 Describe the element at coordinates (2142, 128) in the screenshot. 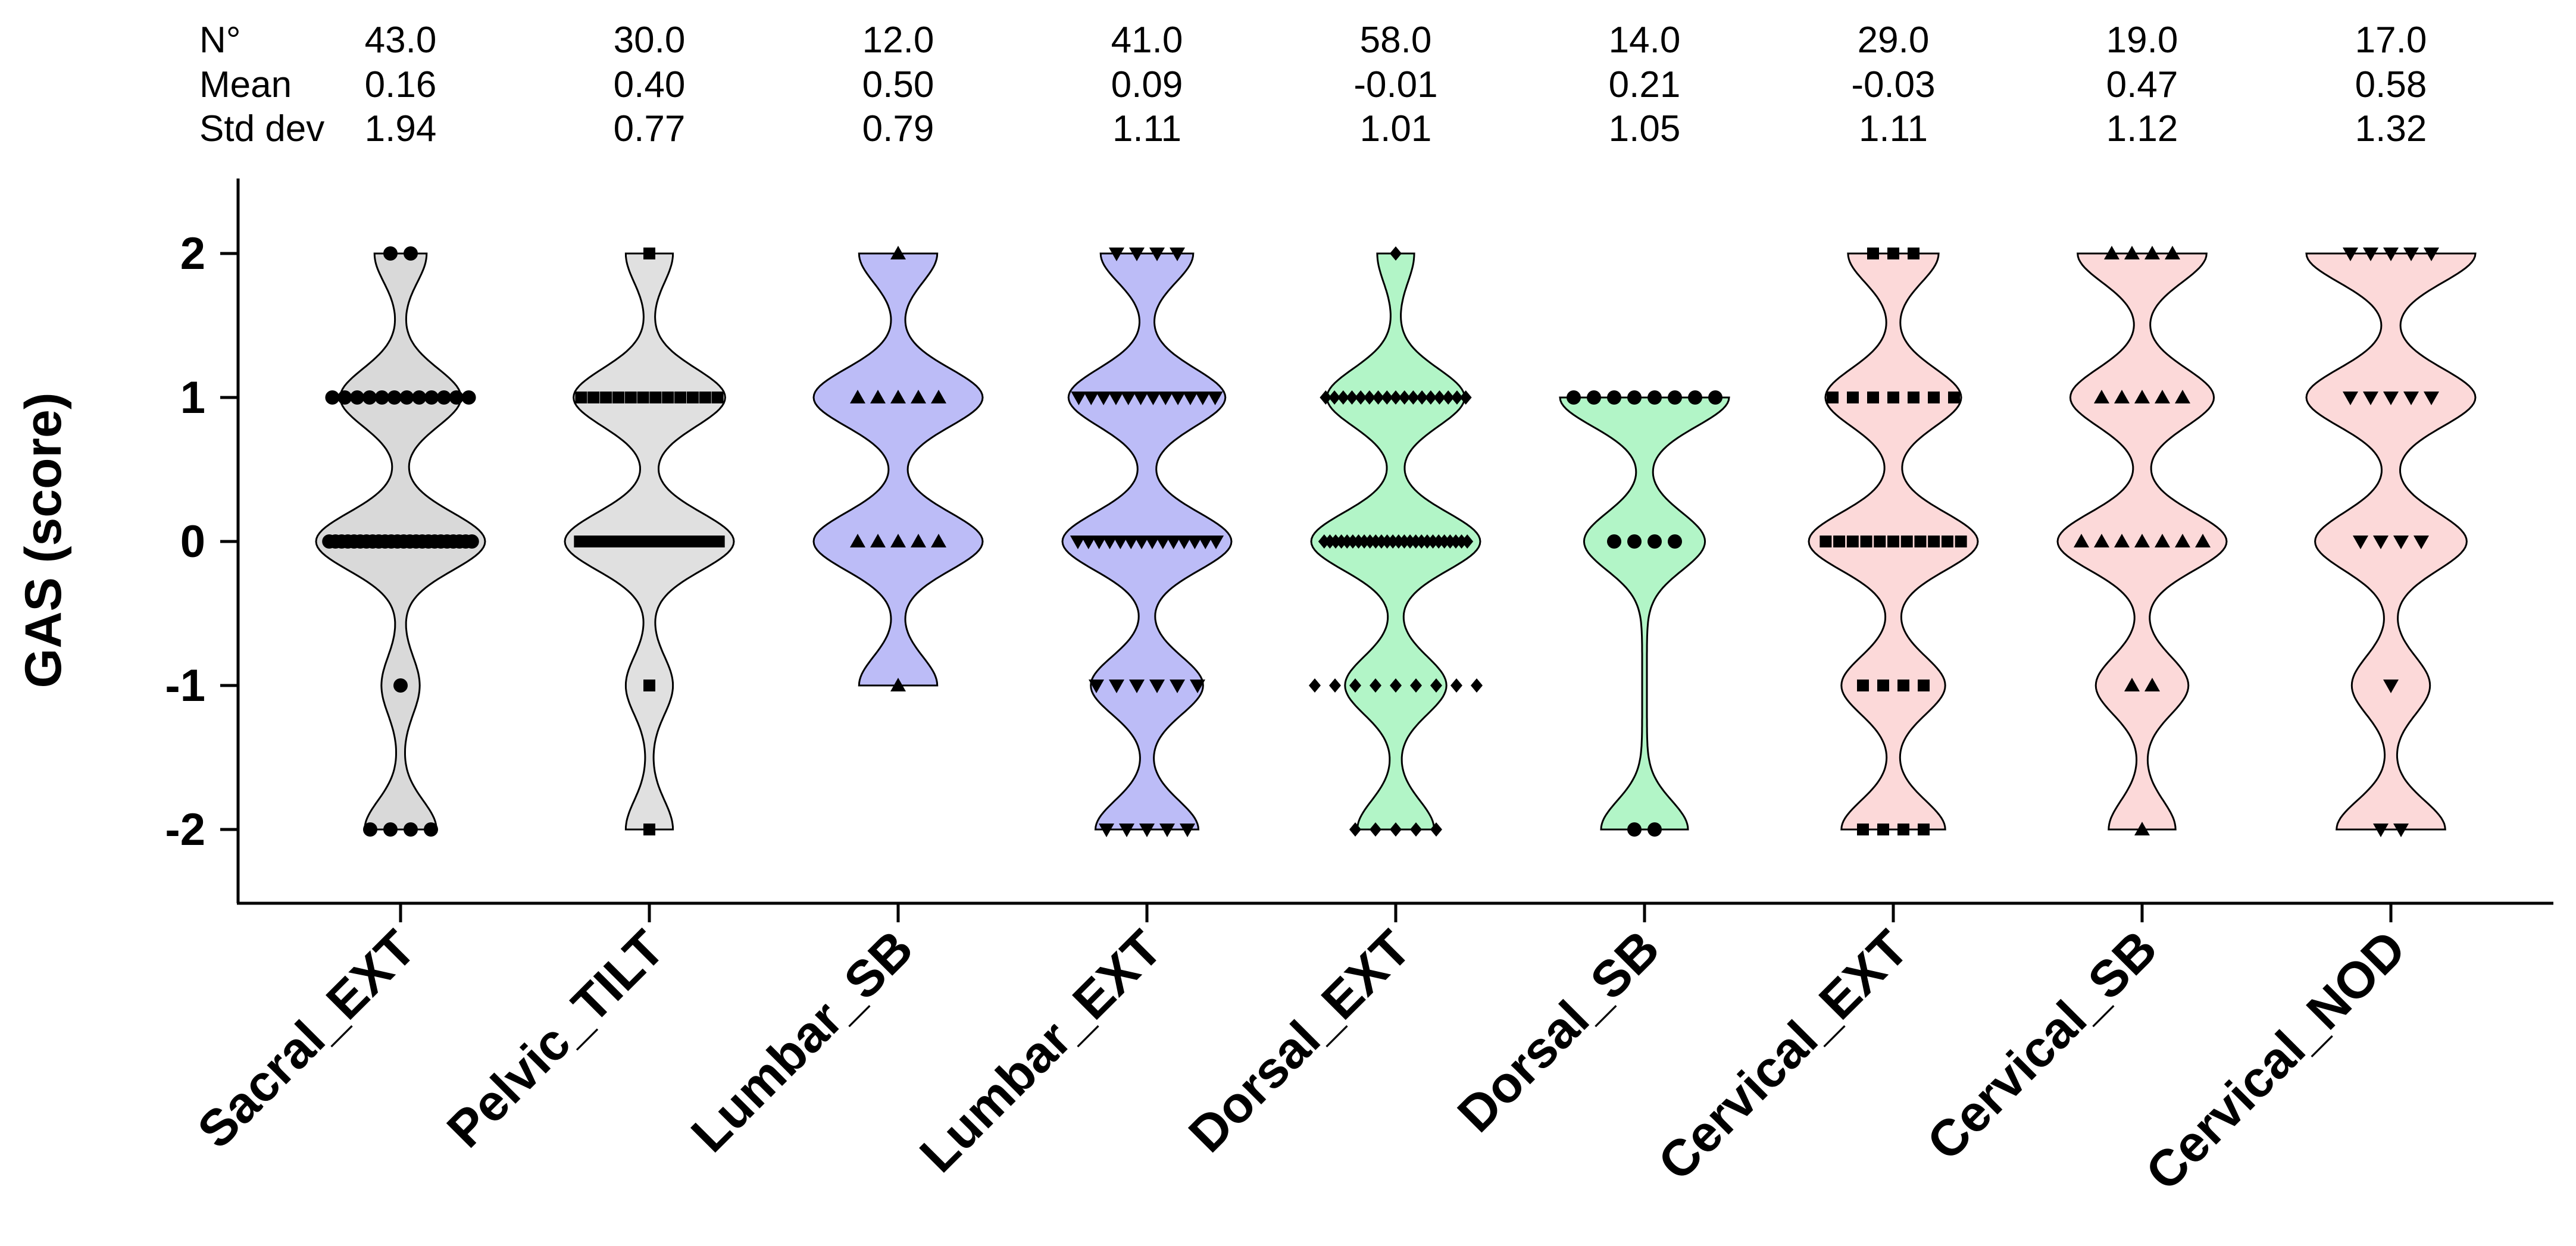

I see `stat-sd-value: 1.12` at that location.